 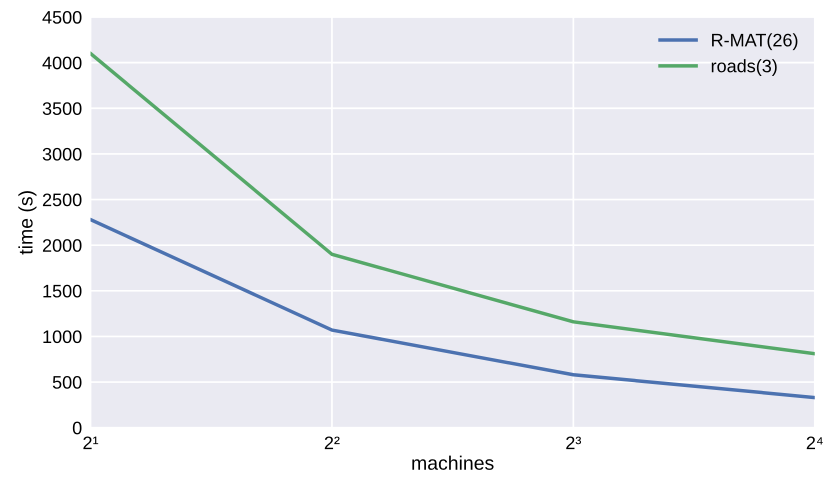 I want to click on x-tick-label: 2⁴, so click(x=814, y=443).